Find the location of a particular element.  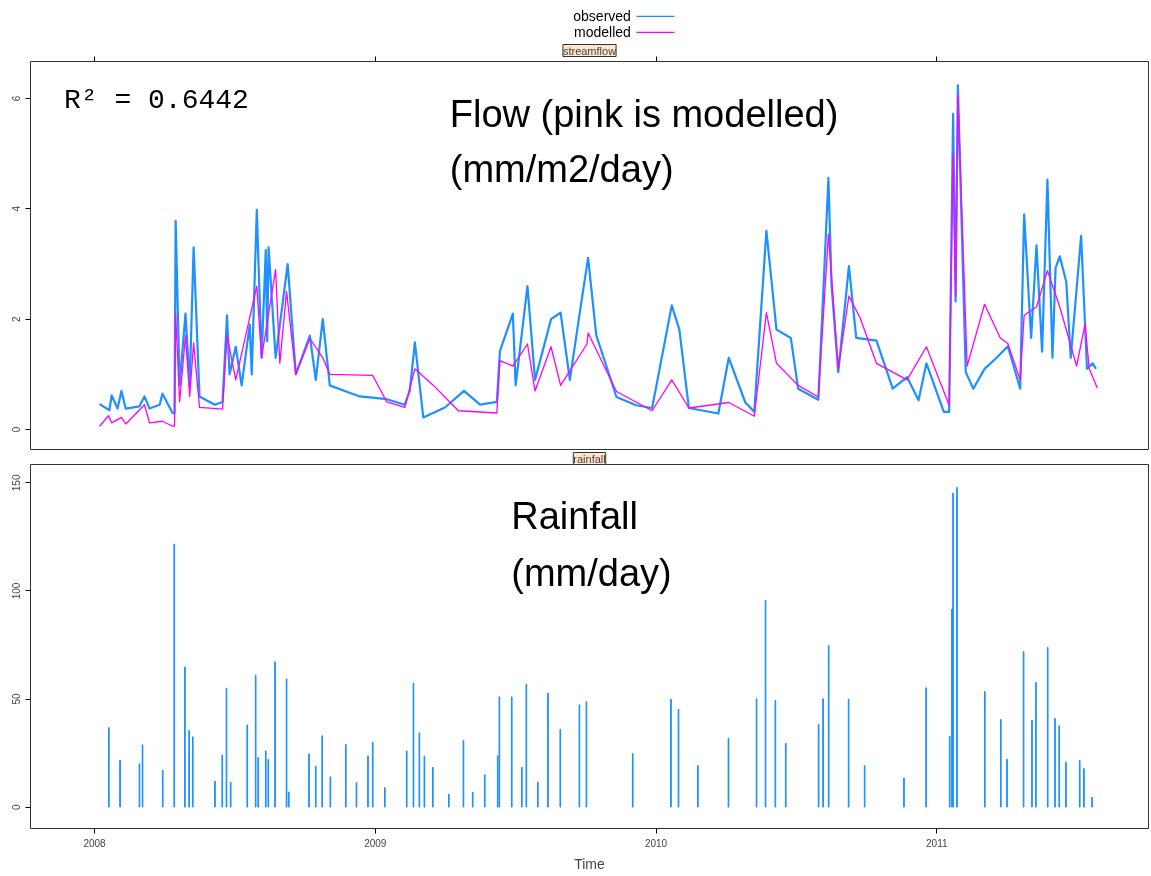

annotation: (mm/day) is located at coordinates (591, 572).